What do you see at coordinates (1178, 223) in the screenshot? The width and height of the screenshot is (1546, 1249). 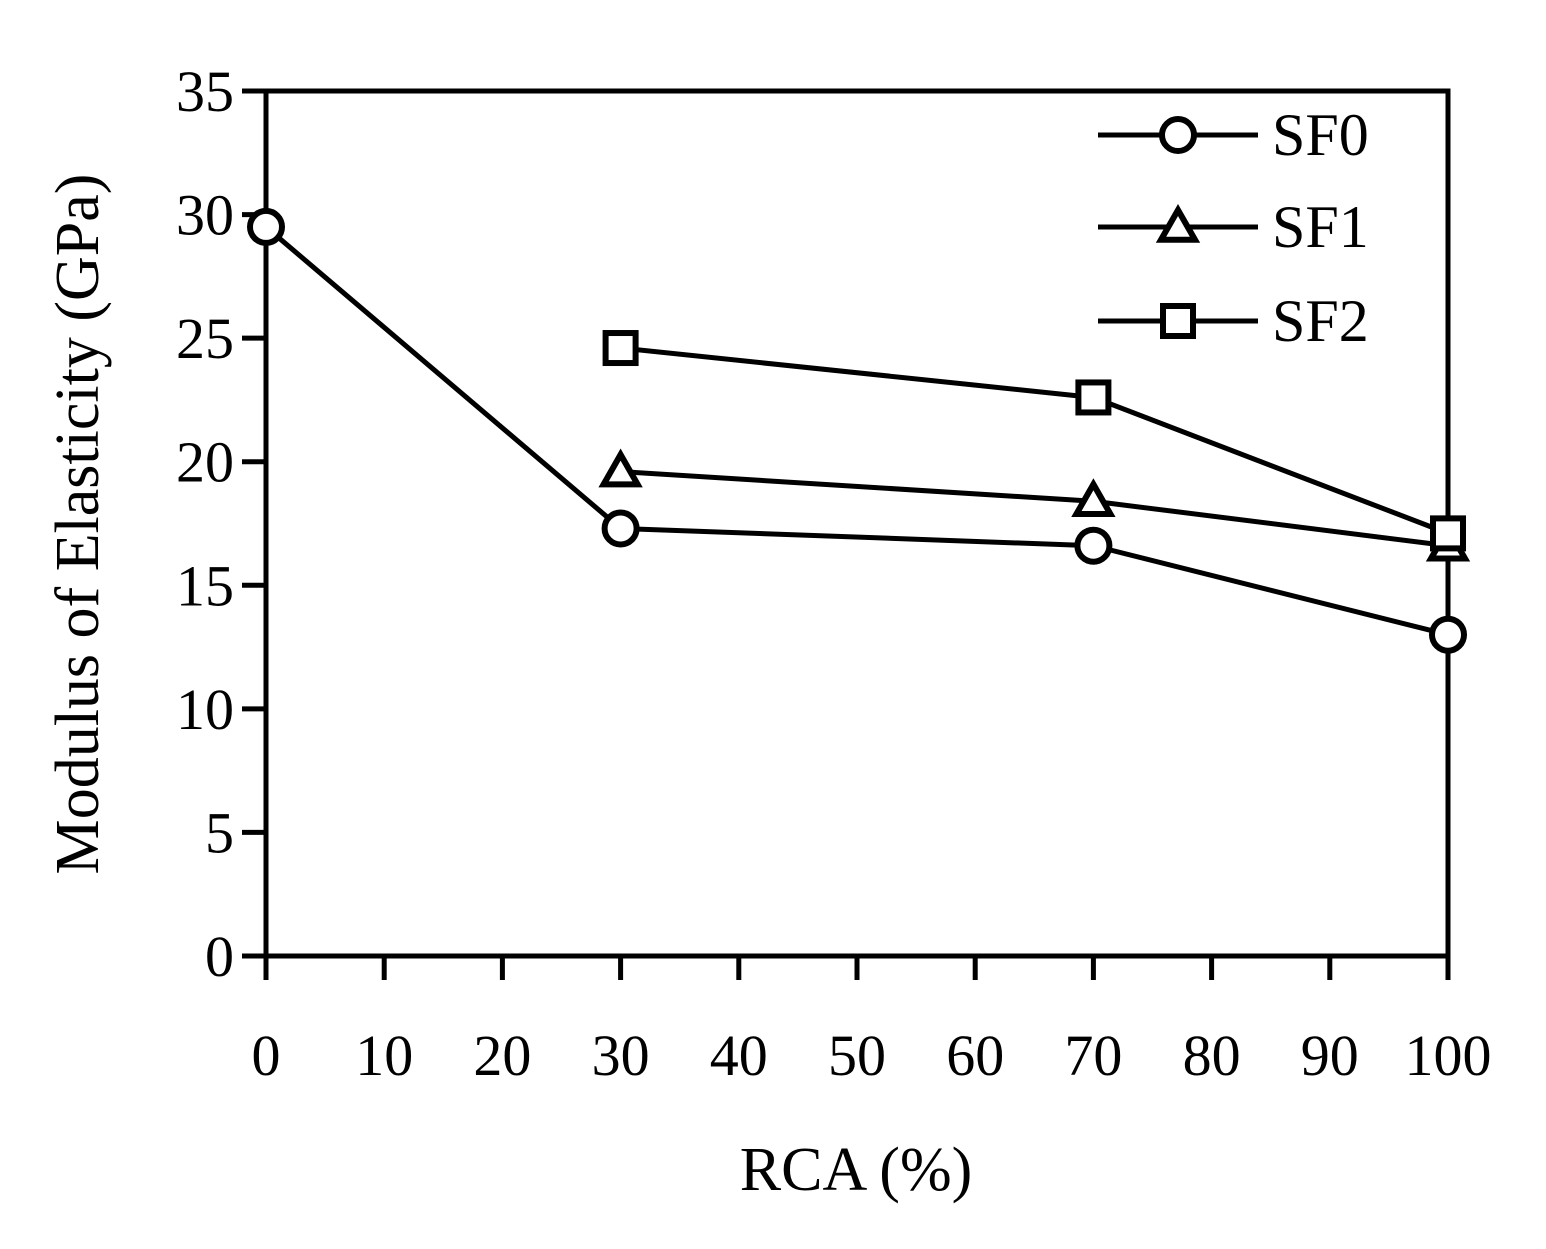 I see `legend-marker-sf1` at bounding box center [1178, 223].